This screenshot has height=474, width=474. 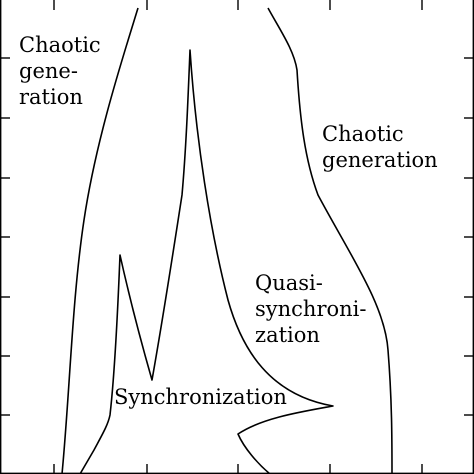 I want to click on label-chaotic-left: Chaotic gene- ration, so click(x=63, y=71).